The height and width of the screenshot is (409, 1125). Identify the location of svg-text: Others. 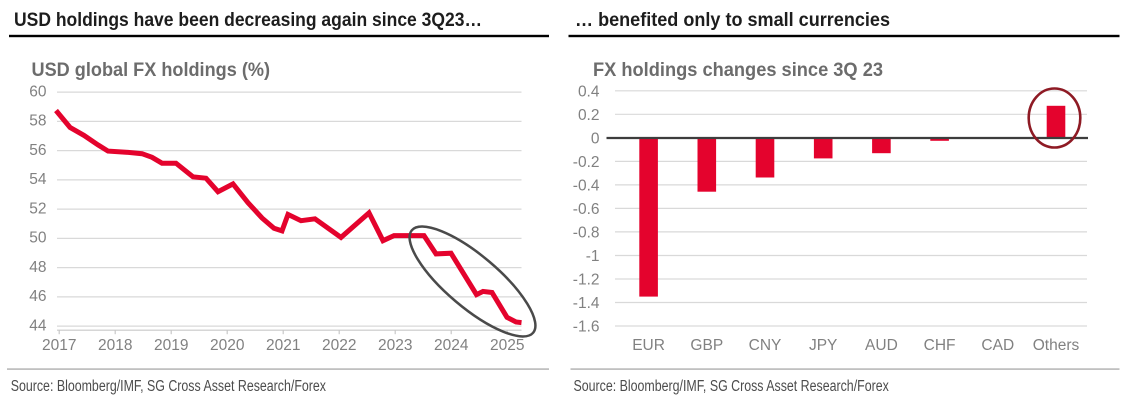
(1056, 345).